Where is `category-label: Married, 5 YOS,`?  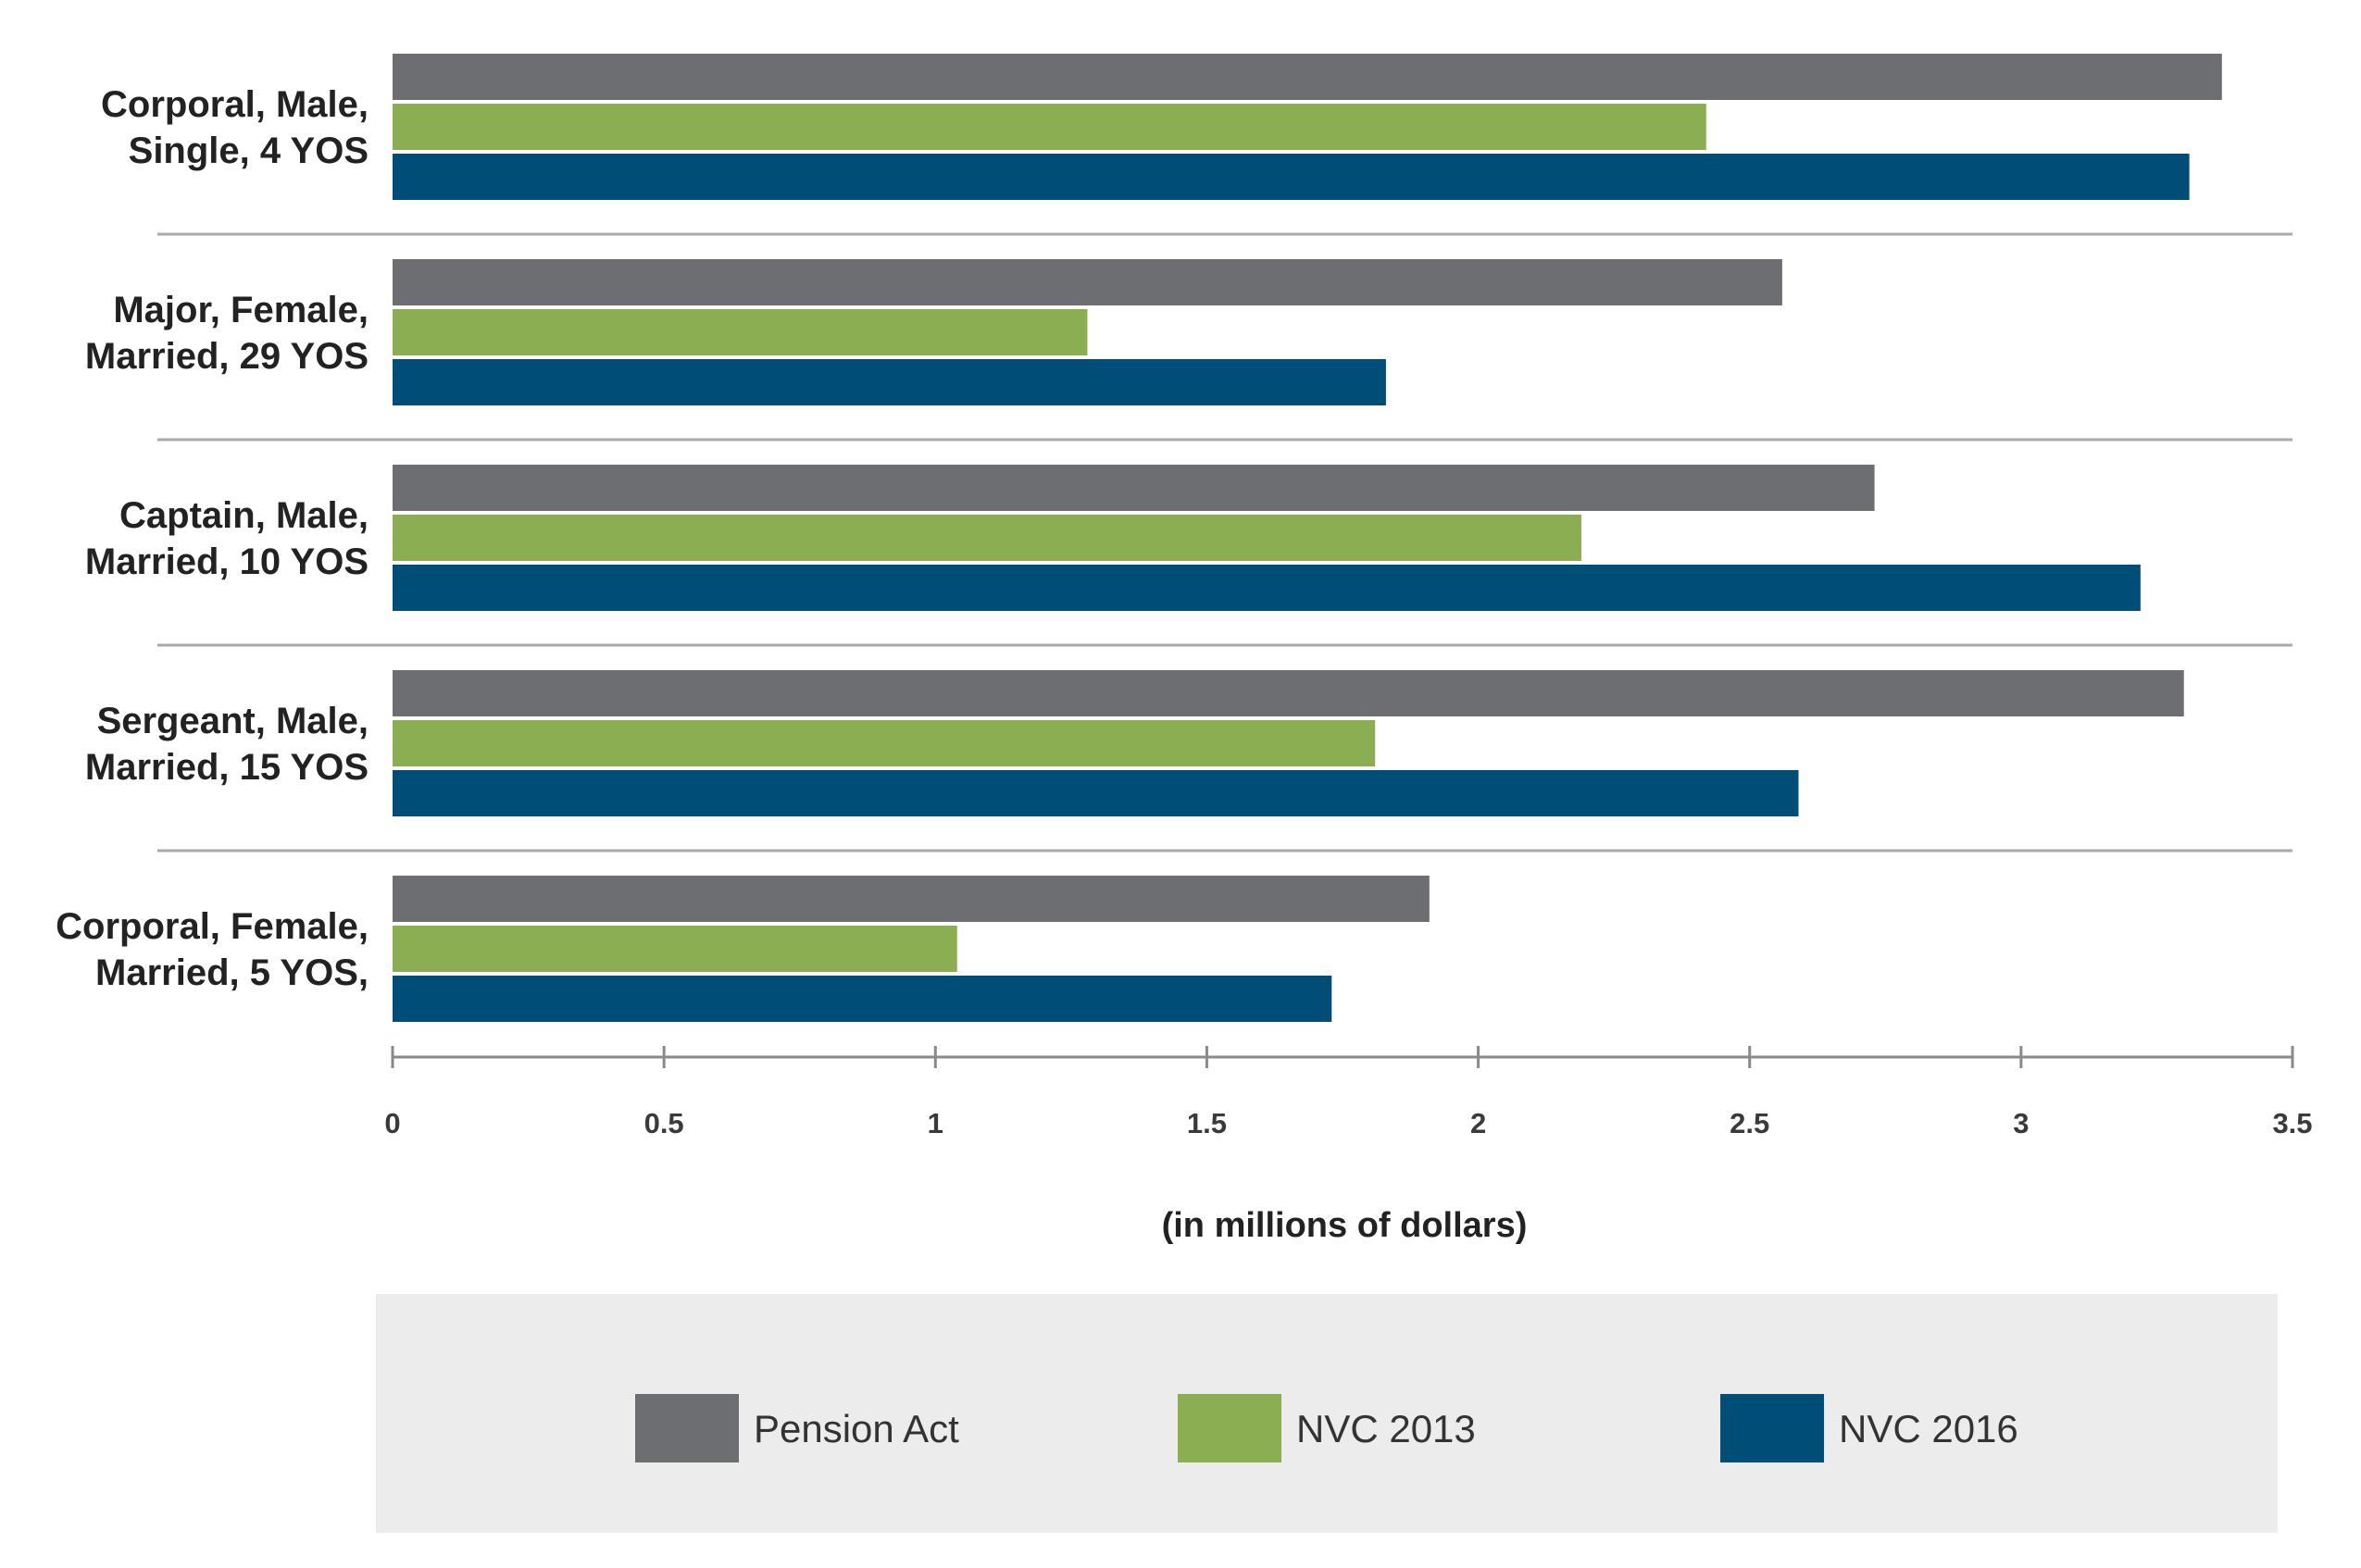 category-label: Married, 5 YOS, is located at coordinates (232, 972).